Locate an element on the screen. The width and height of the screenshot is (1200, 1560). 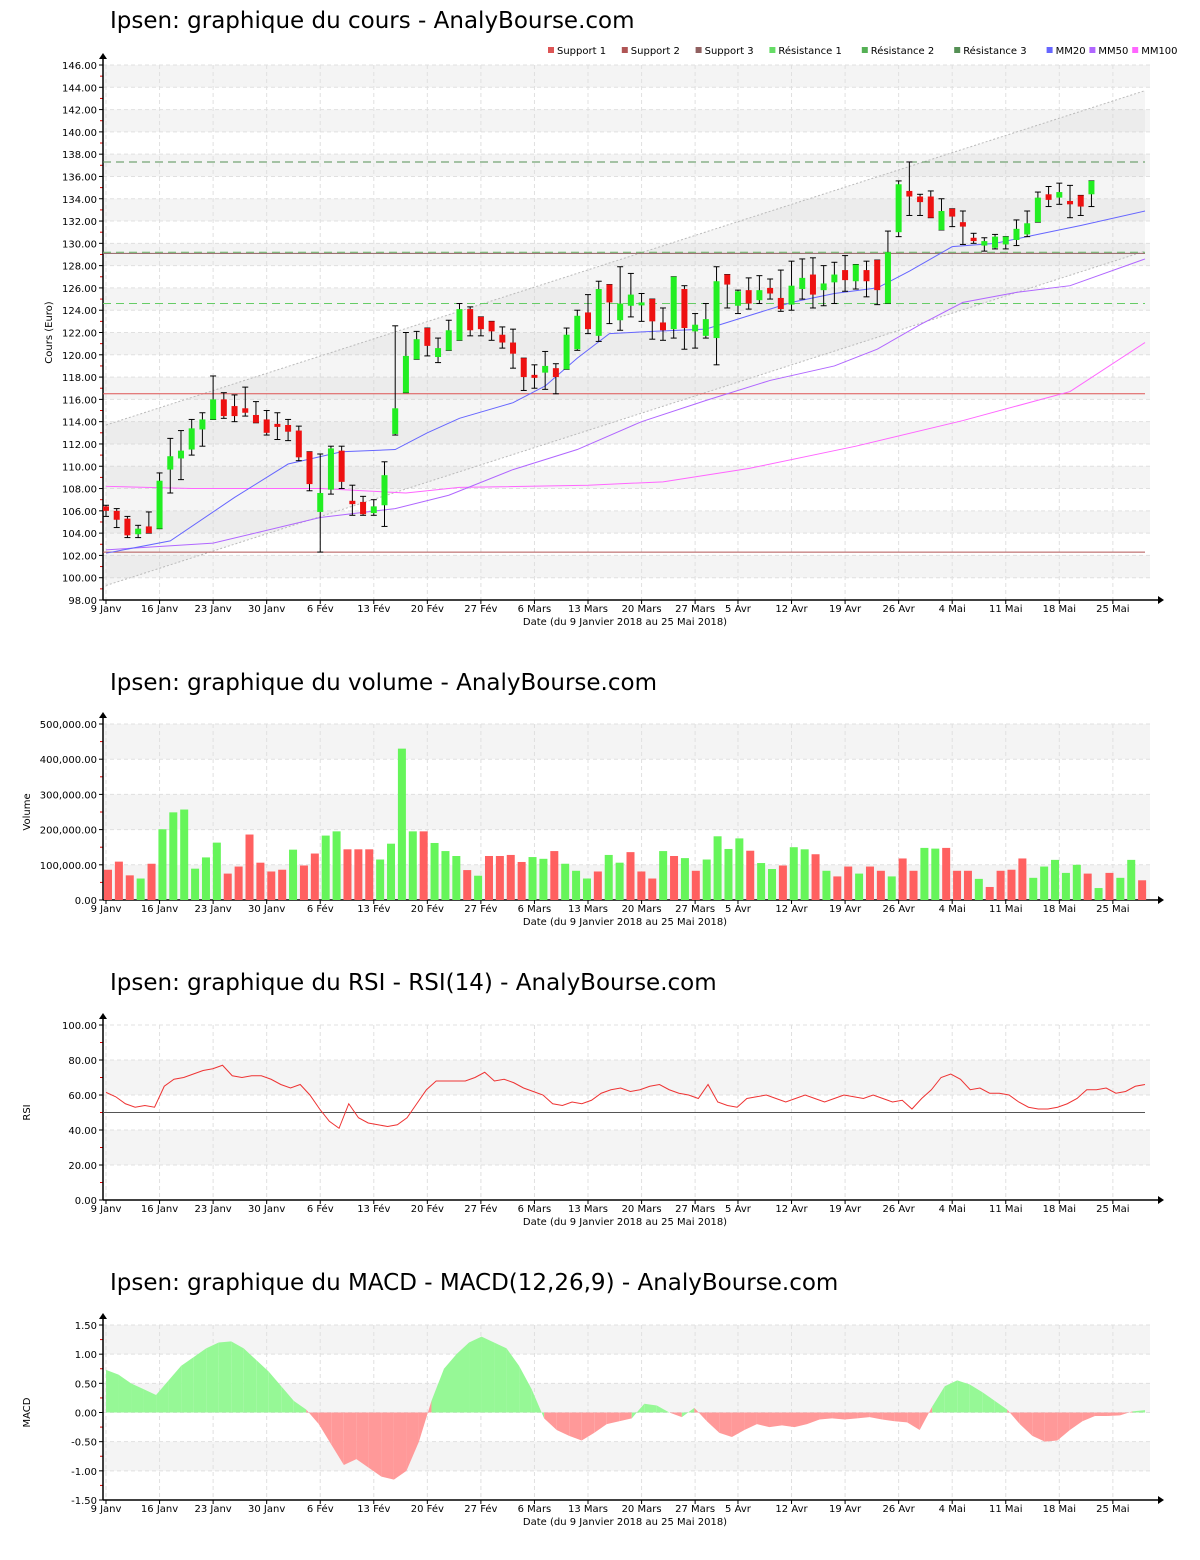
legend-label: Support 1 is located at coordinates (581, 51).